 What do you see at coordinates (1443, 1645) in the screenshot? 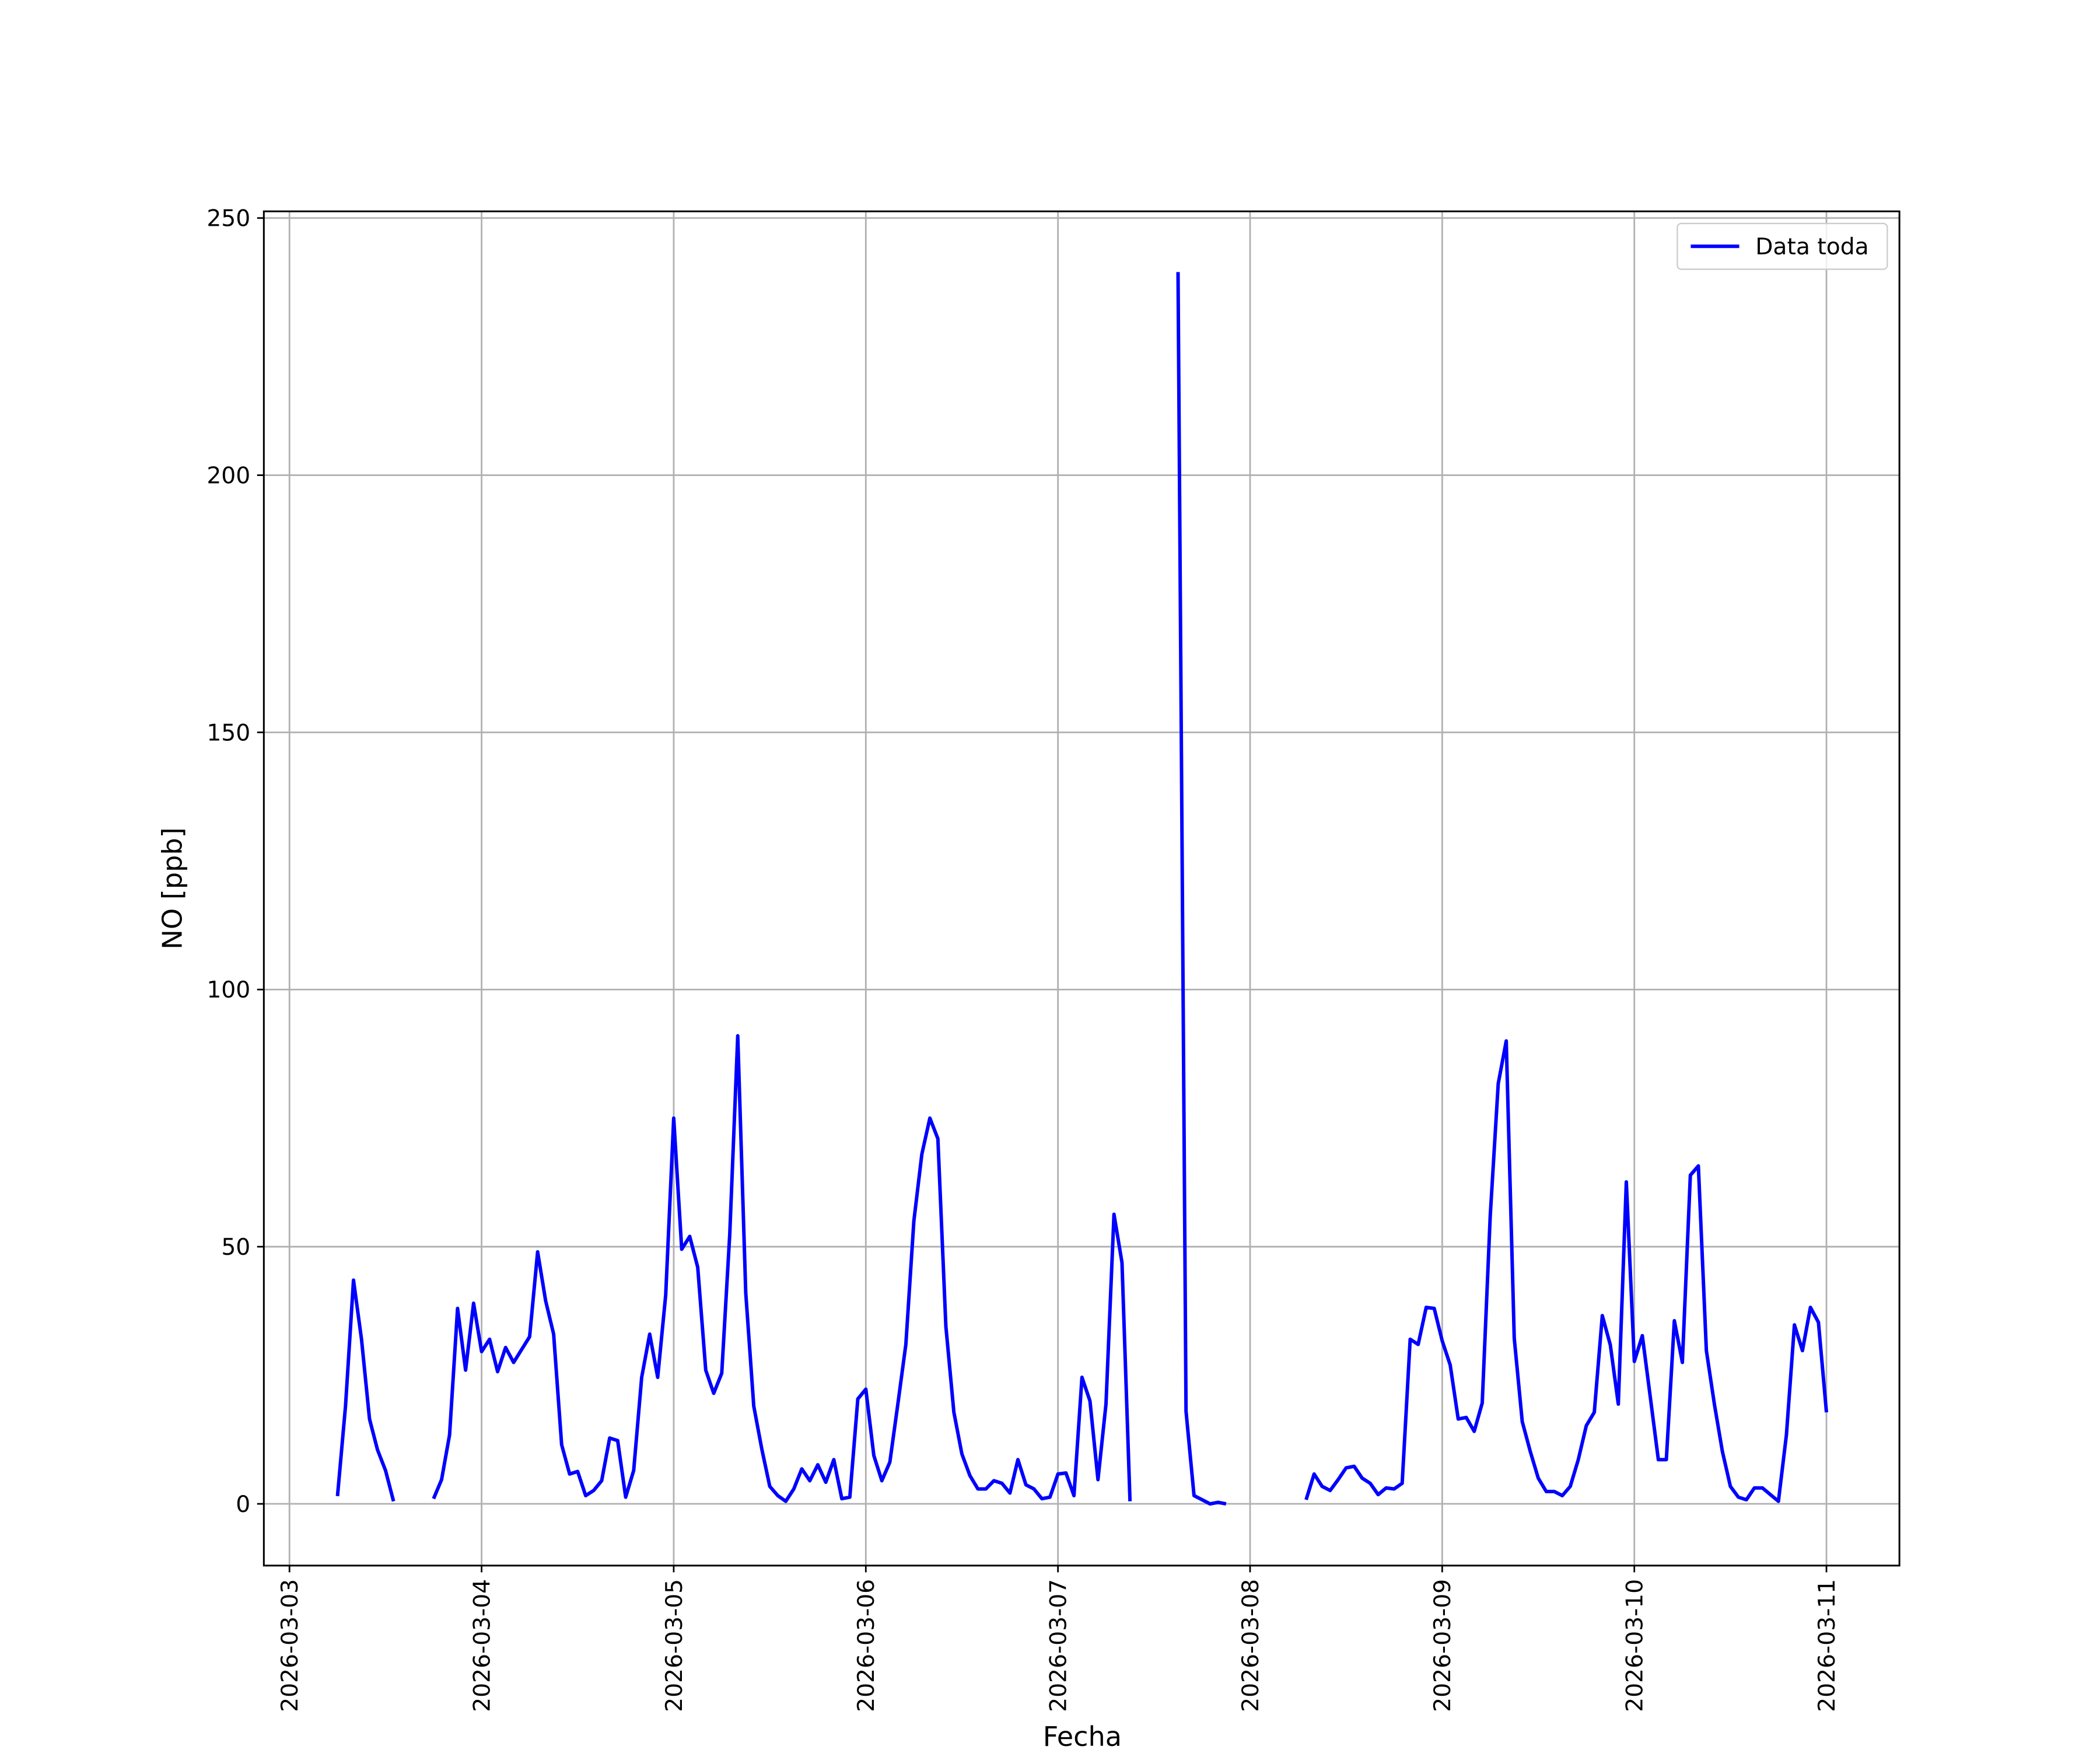
I see `x-tick-label: 2026-03-09` at bounding box center [1443, 1645].